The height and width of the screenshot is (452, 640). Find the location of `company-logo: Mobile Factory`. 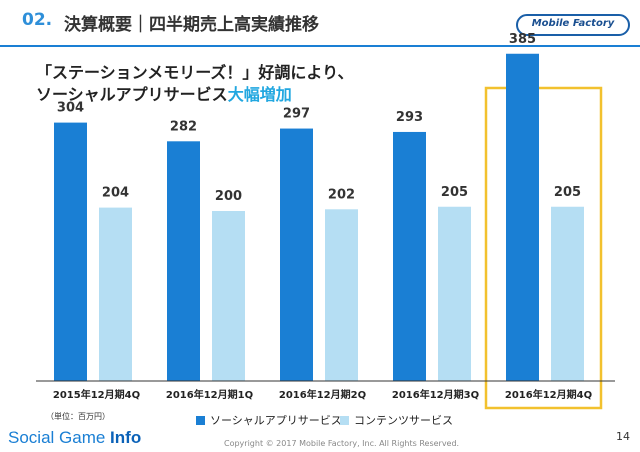

company-logo: Mobile Factory is located at coordinates (573, 25).